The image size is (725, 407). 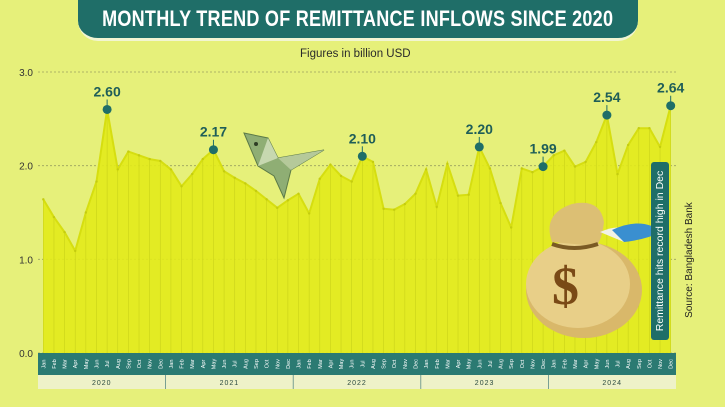 What do you see at coordinates (355, 54) in the screenshot?
I see `chart-subtitle: Figures in billion USD` at bounding box center [355, 54].